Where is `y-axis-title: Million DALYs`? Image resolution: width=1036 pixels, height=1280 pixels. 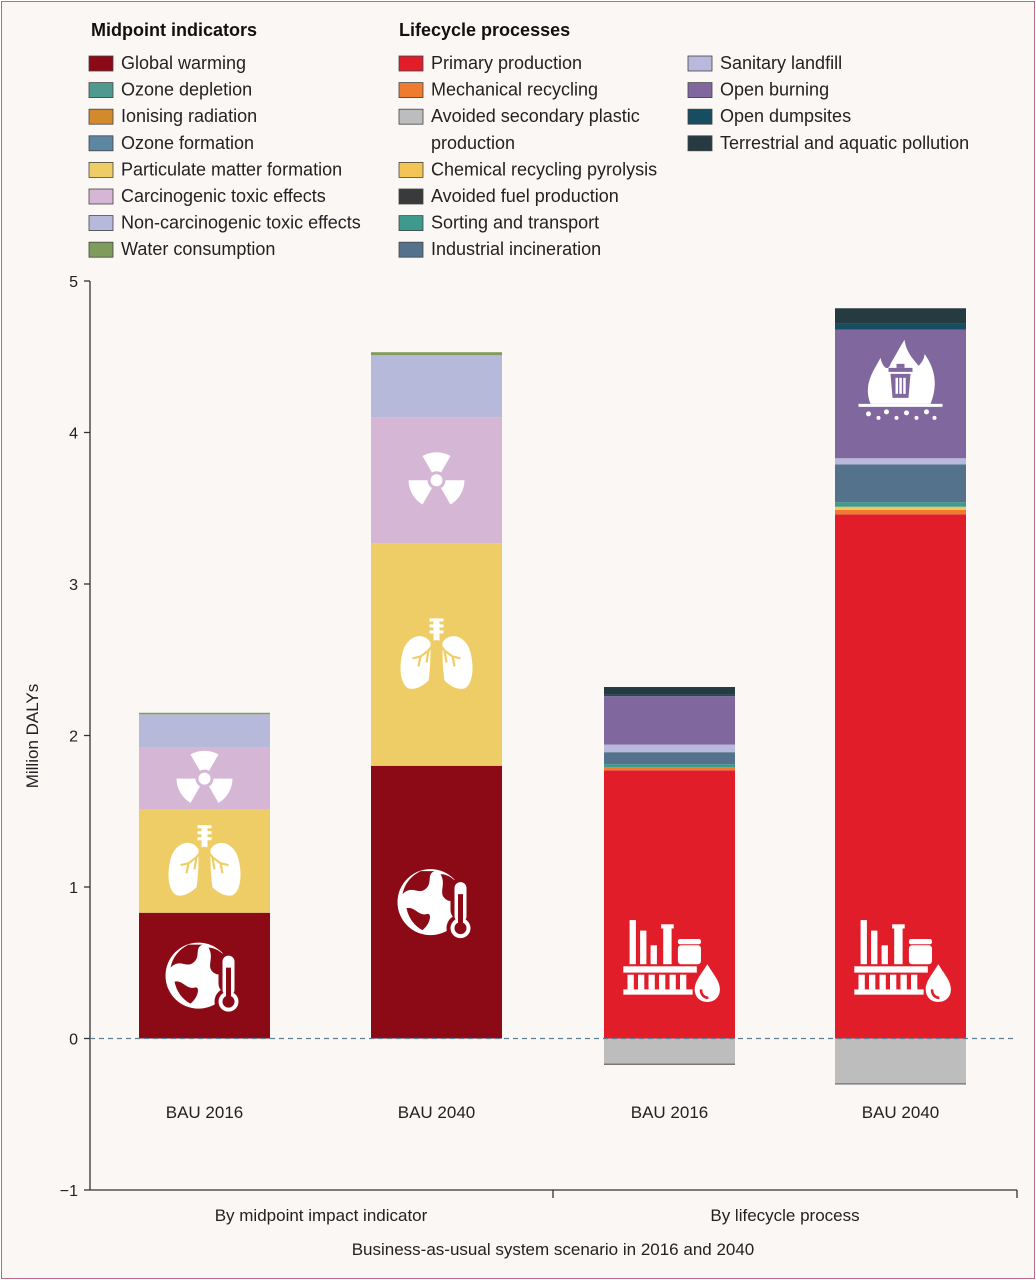
y-axis-title: Million DALYs is located at coordinates (32, 736).